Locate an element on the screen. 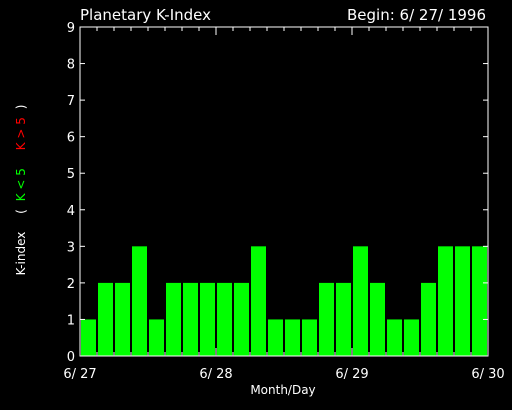  y-tick-label-7: 7 is located at coordinates (71, 101).